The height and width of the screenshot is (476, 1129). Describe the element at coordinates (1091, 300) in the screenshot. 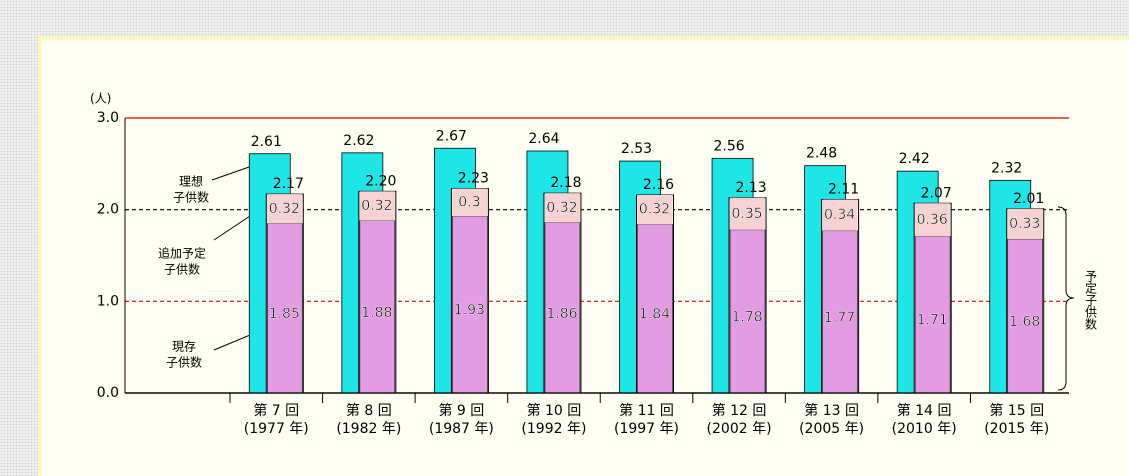

I see `planned-label: 予定子供数` at that location.